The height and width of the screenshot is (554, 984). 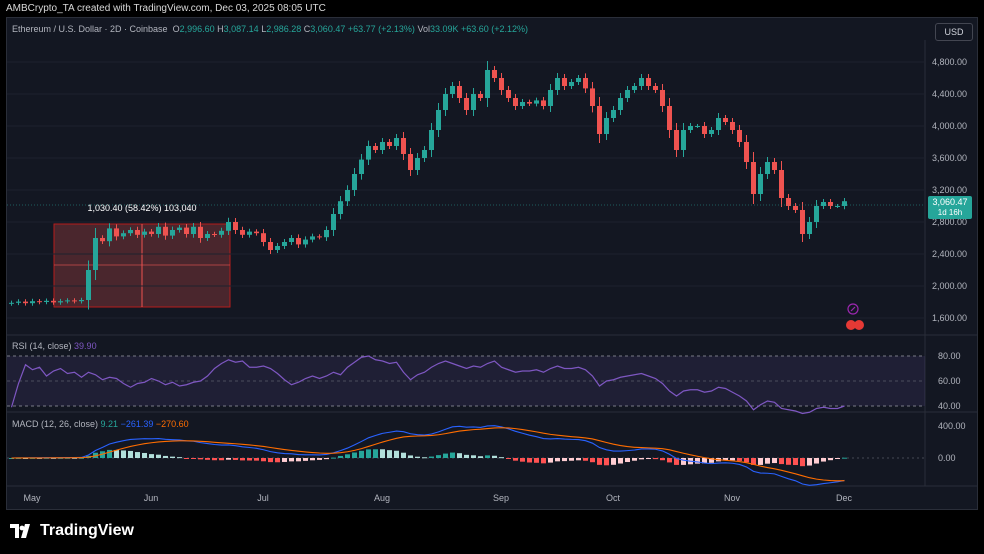 I want to click on tradingview-logo: TradingView, so click(x=72, y=531).